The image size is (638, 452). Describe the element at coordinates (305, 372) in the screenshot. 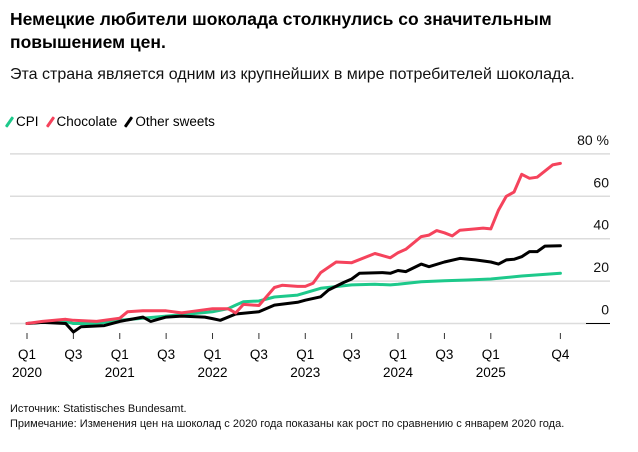

I see `x-tick-year-label: 2023` at that location.